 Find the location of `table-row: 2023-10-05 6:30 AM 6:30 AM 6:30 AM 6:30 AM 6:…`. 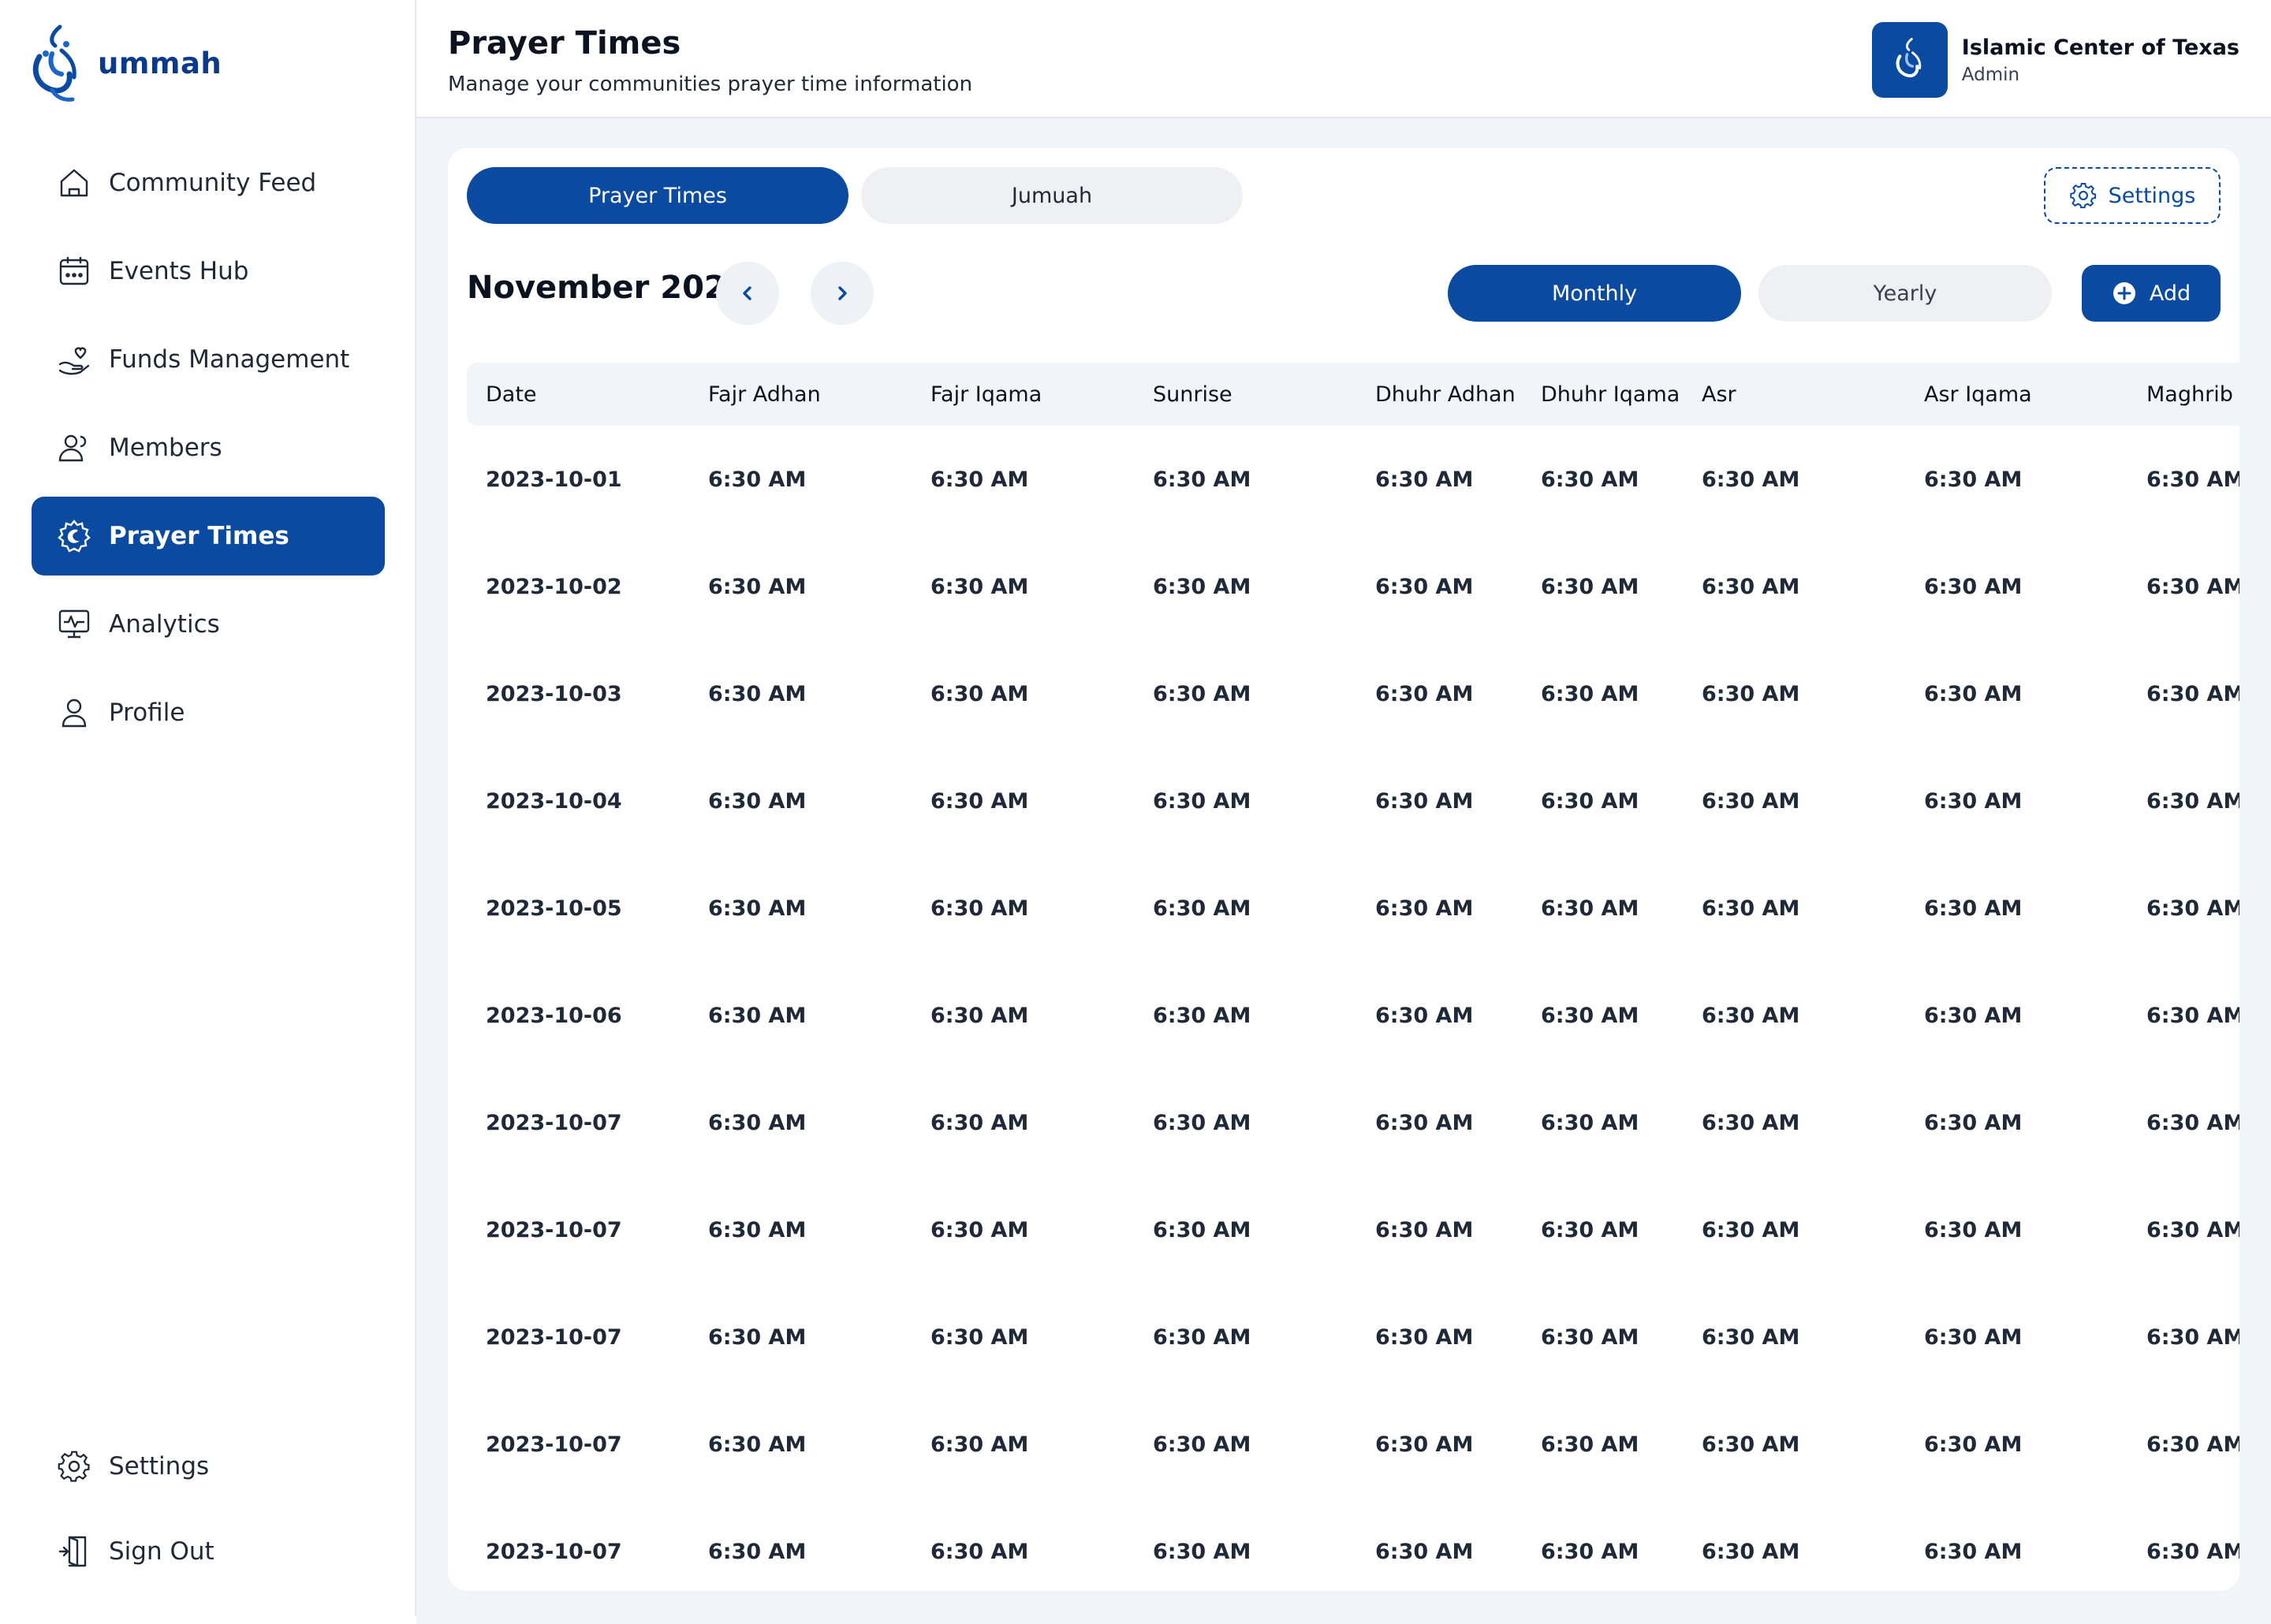

table-row: 2023-10-05 6:30 AM 6:30 AM 6:30 AM 6:30 AM 6:… is located at coordinates (1353, 908).